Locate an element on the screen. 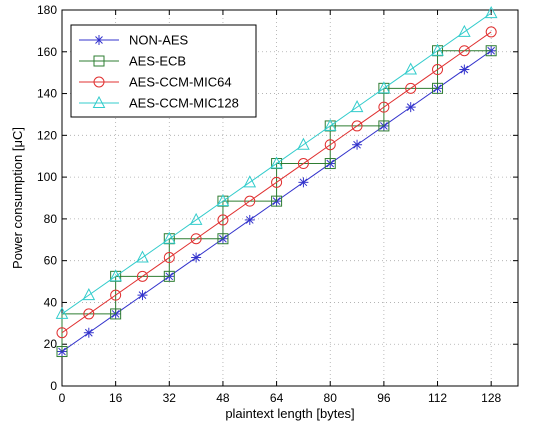 The image size is (550, 430). legend-label: AES-ECB is located at coordinates (157, 61).